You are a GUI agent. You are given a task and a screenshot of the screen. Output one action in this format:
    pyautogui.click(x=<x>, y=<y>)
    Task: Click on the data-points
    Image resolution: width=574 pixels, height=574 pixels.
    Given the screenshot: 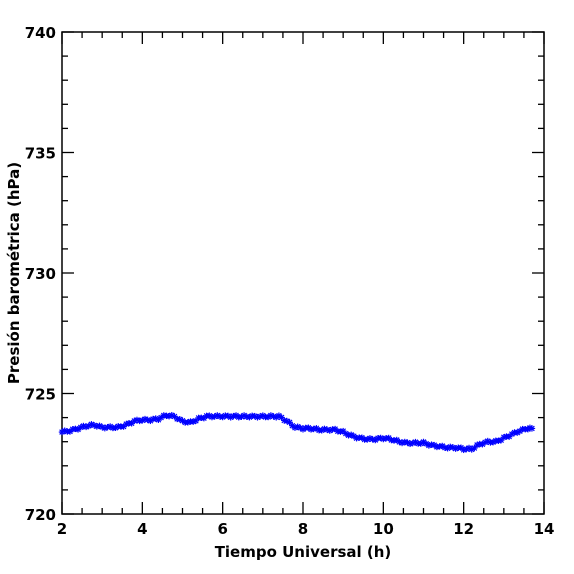 What is the action you would take?
    pyautogui.click(x=297, y=432)
    